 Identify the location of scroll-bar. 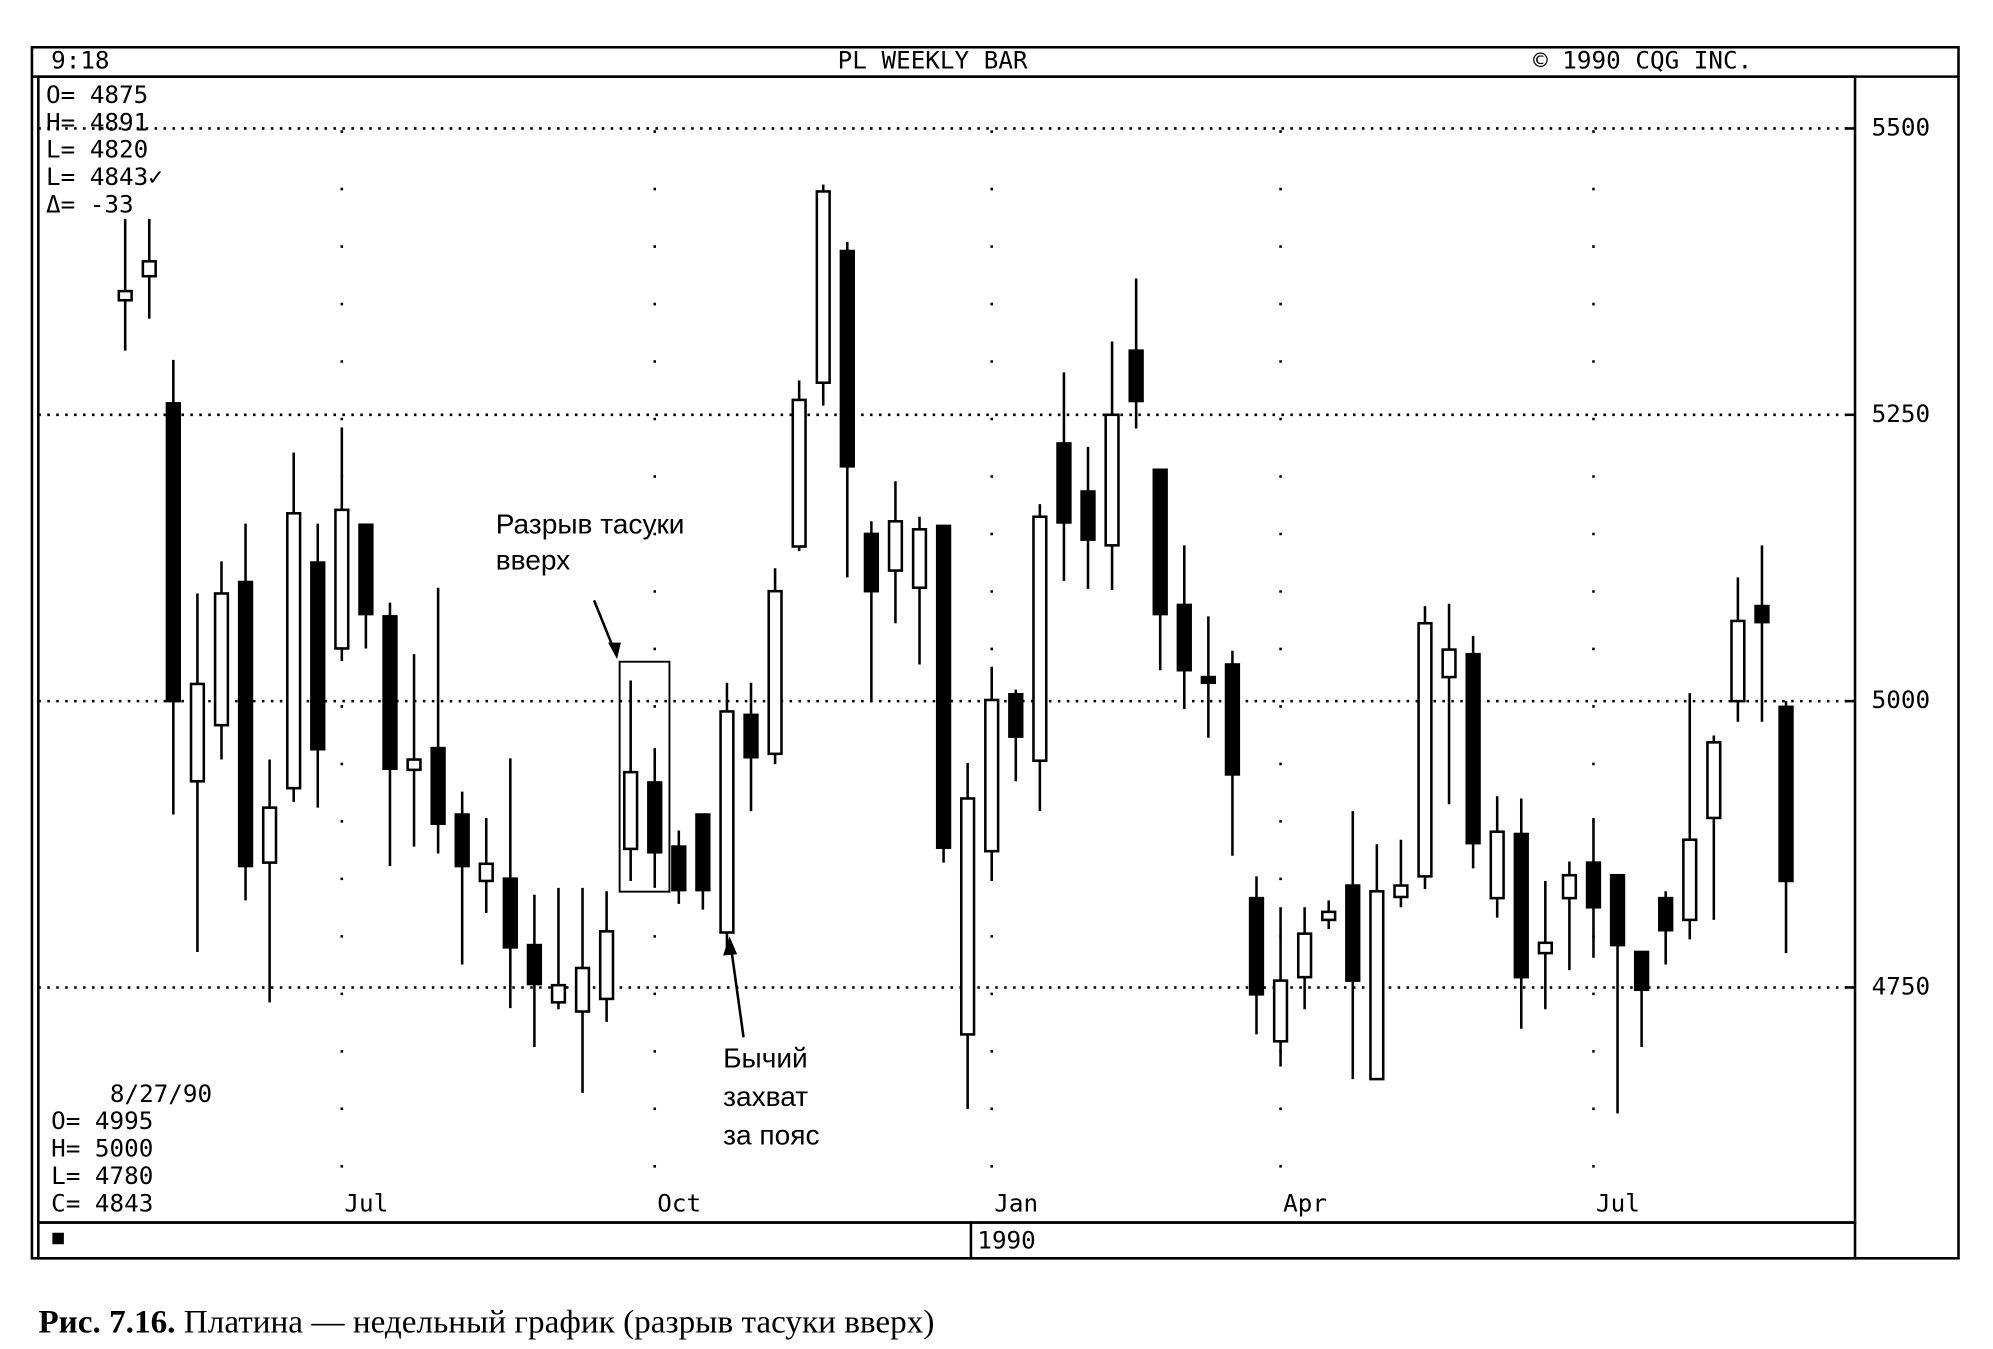
(947, 1240).